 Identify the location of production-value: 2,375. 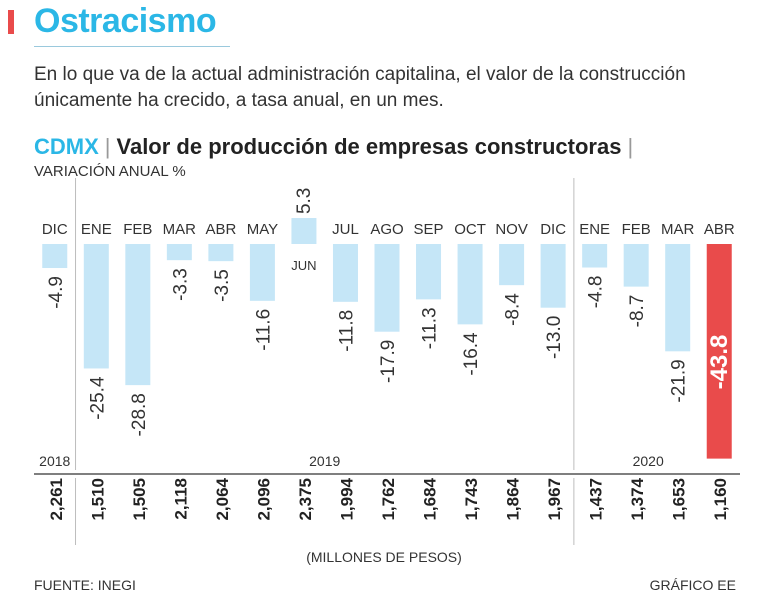
(305, 499).